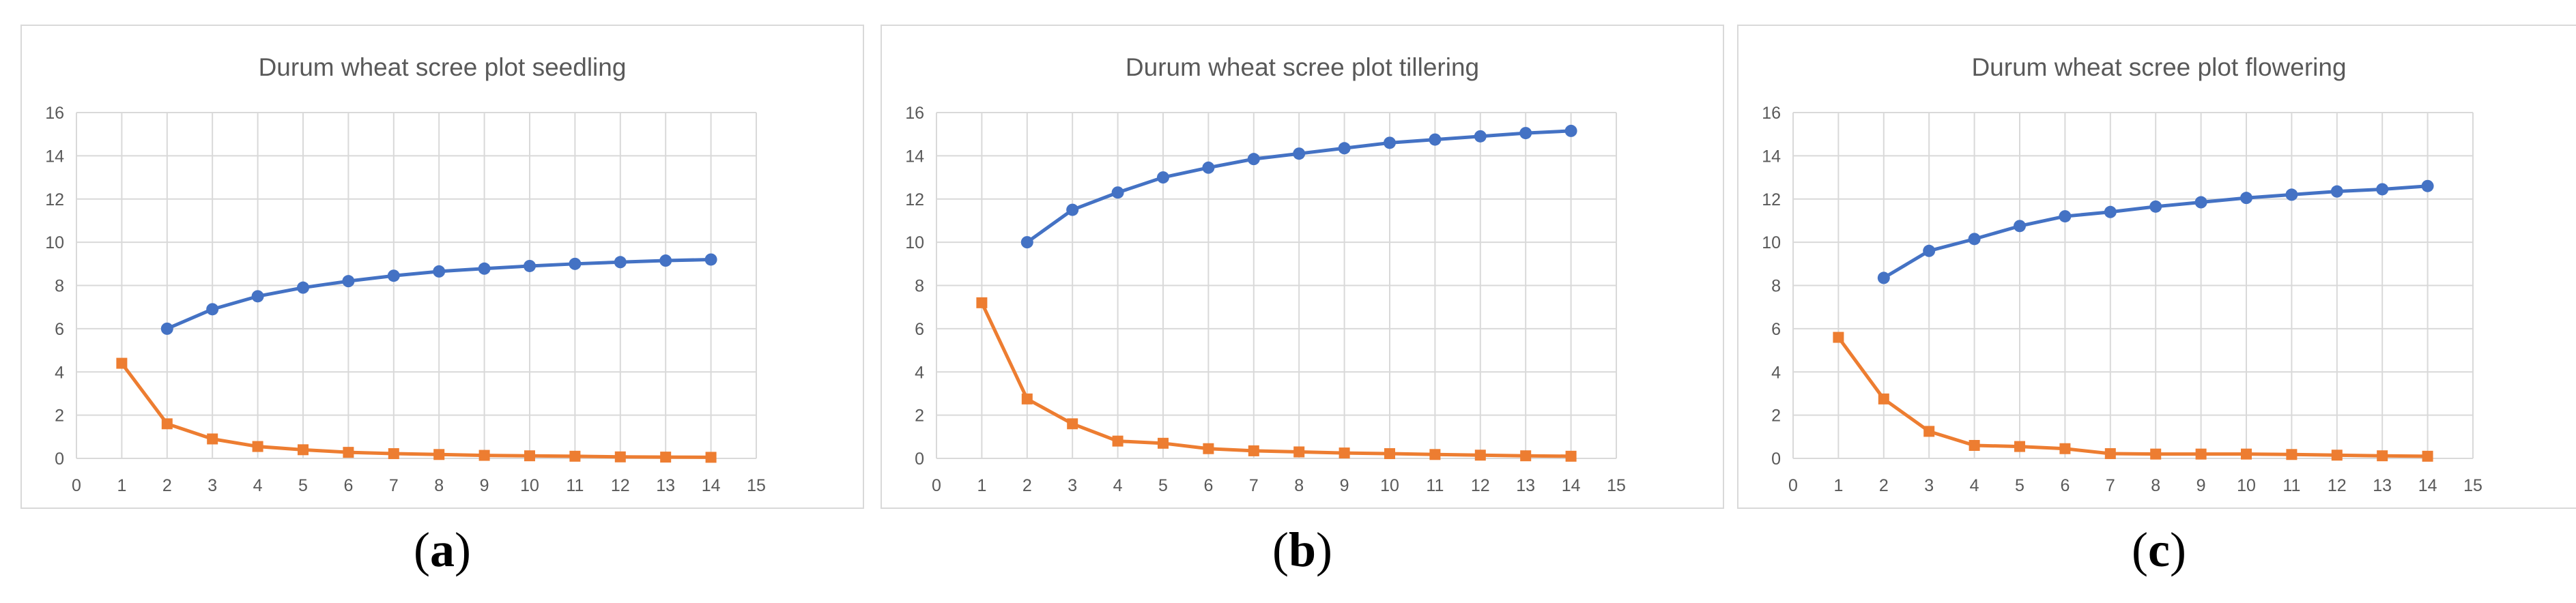  What do you see at coordinates (2472, 485) in the screenshot?
I see `x-tick-label-c: 15` at bounding box center [2472, 485].